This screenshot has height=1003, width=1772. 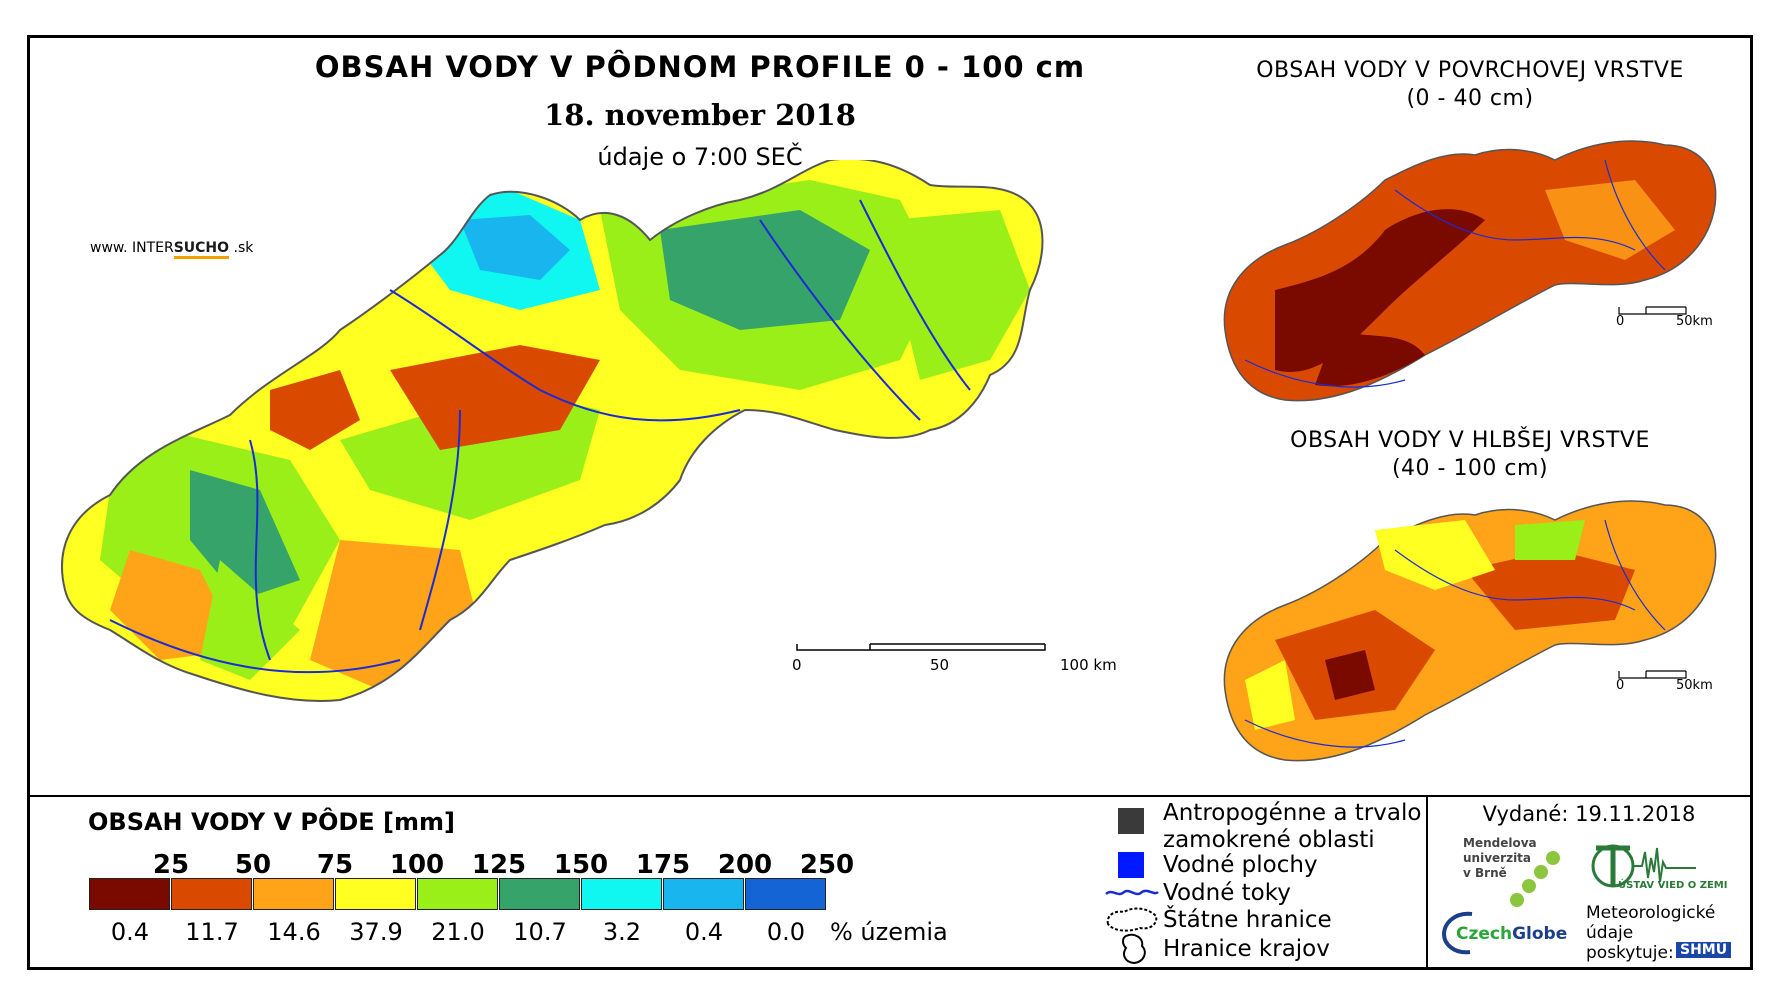 What do you see at coordinates (335, 865) in the screenshot?
I see `legend-threshold: 75` at bounding box center [335, 865].